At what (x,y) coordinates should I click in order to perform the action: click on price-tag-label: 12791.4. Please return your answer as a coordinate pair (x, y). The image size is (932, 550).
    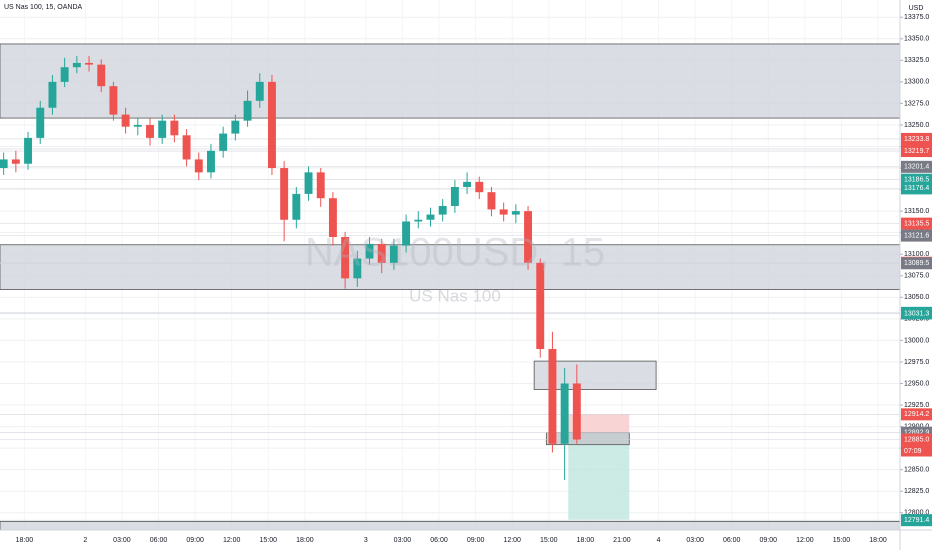
    Looking at the image, I should click on (916, 520).